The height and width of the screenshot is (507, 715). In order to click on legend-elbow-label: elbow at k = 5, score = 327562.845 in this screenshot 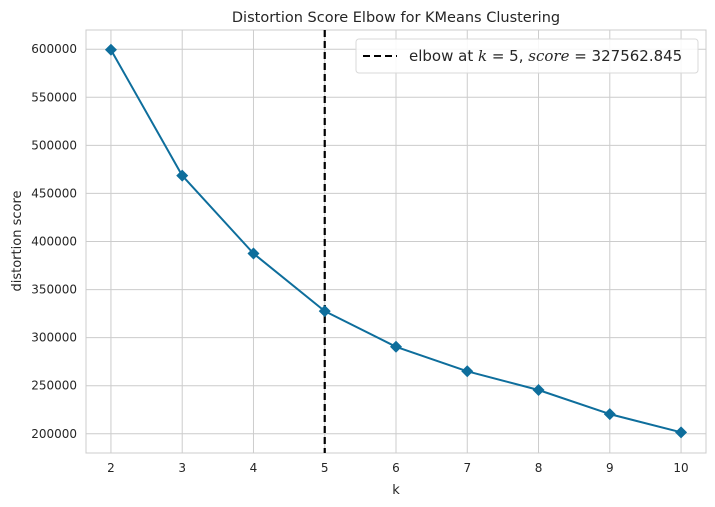, I will do `click(545, 56)`.